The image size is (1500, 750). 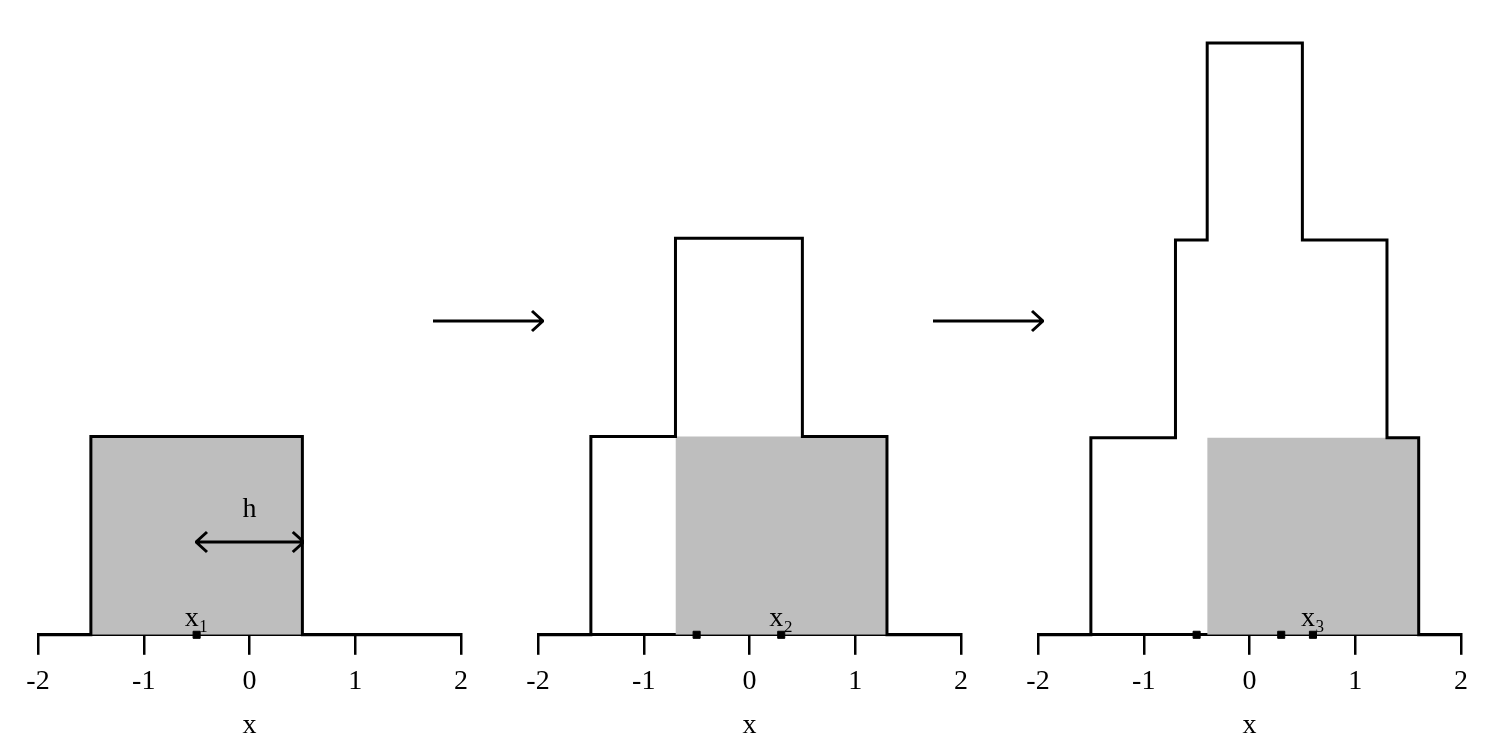 What do you see at coordinates (1313, 617) in the screenshot?
I see `annotation: x₃` at bounding box center [1313, 617].